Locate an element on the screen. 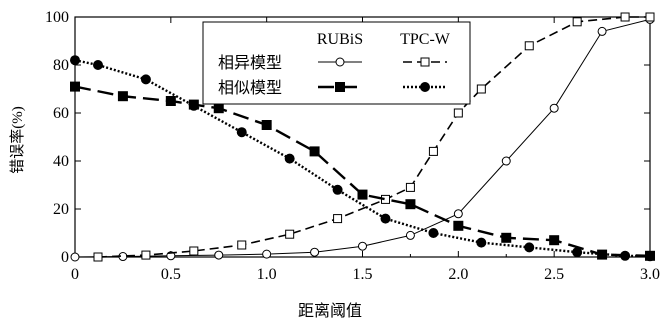 The image size is (660, 325). x-tick-label-2: 1.0 is located at coordinates (267, 274).